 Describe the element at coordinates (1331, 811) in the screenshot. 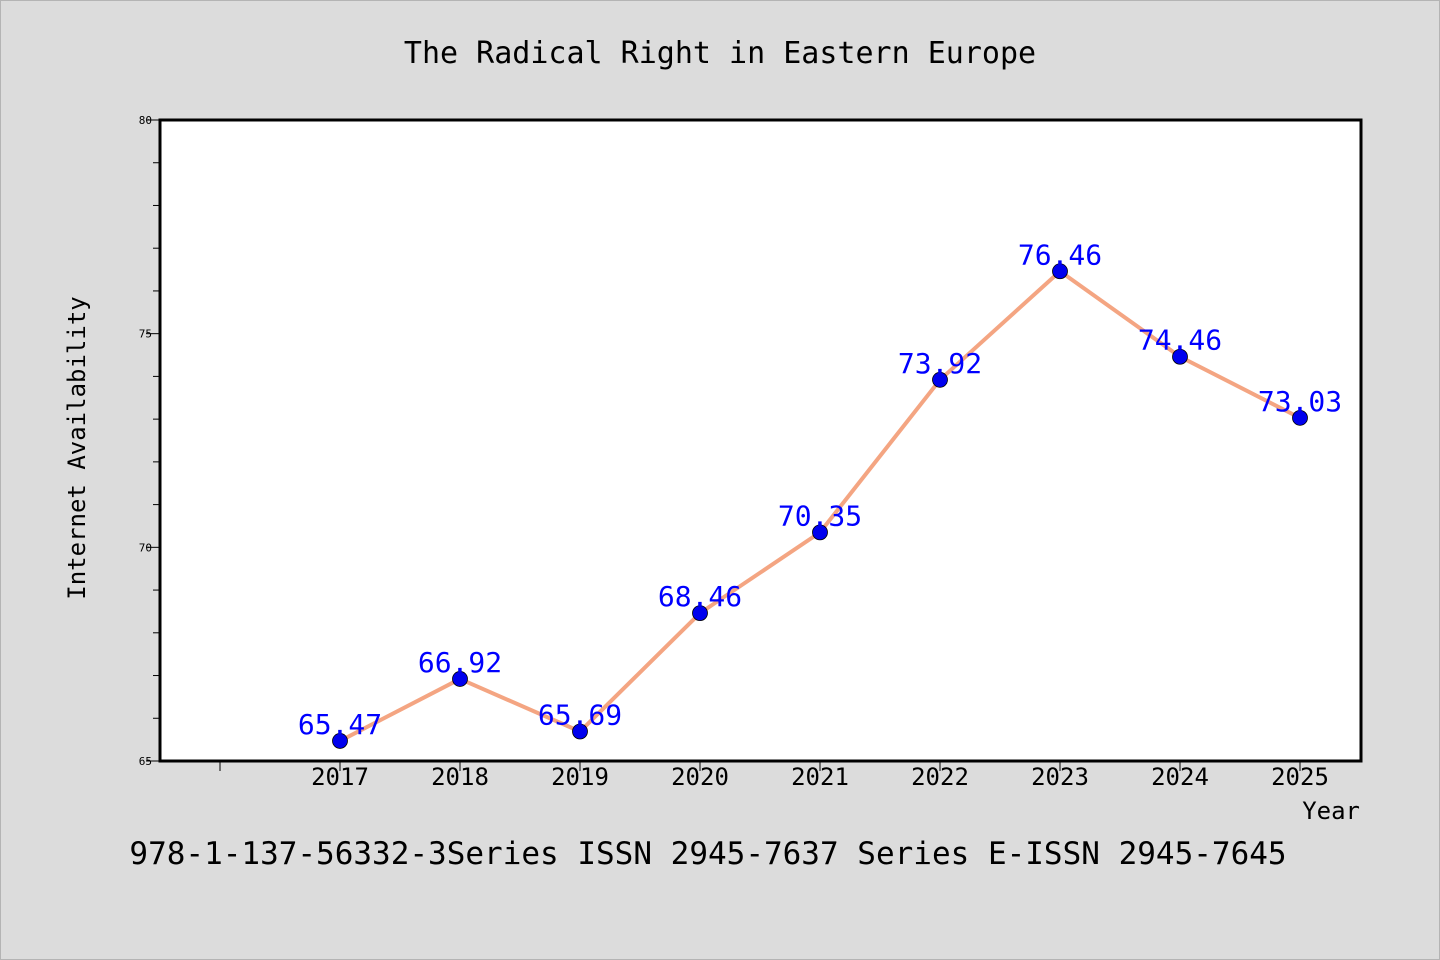

I see `x-axis-label: Year` at that location.